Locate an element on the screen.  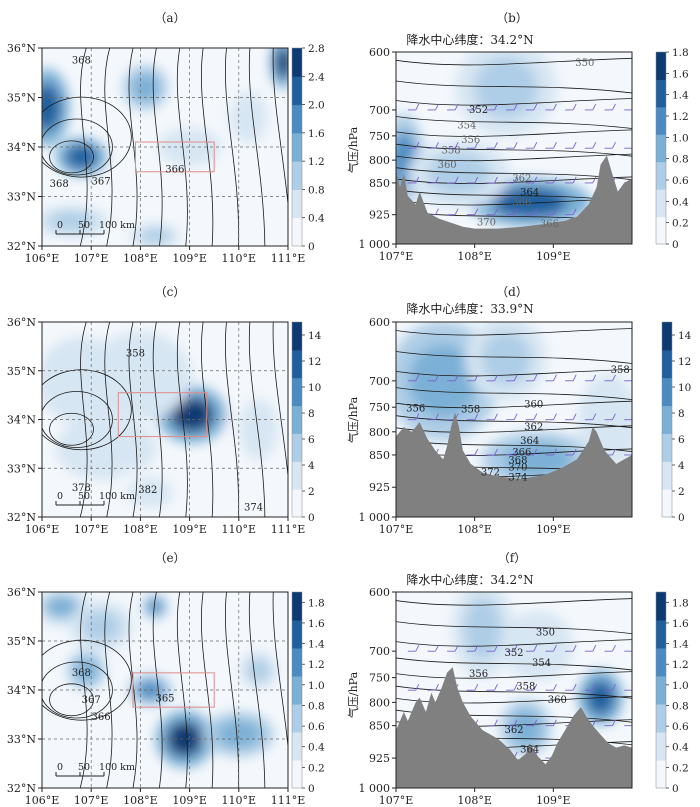
y-tick-label: 850 is located at coordinates (379, 455).